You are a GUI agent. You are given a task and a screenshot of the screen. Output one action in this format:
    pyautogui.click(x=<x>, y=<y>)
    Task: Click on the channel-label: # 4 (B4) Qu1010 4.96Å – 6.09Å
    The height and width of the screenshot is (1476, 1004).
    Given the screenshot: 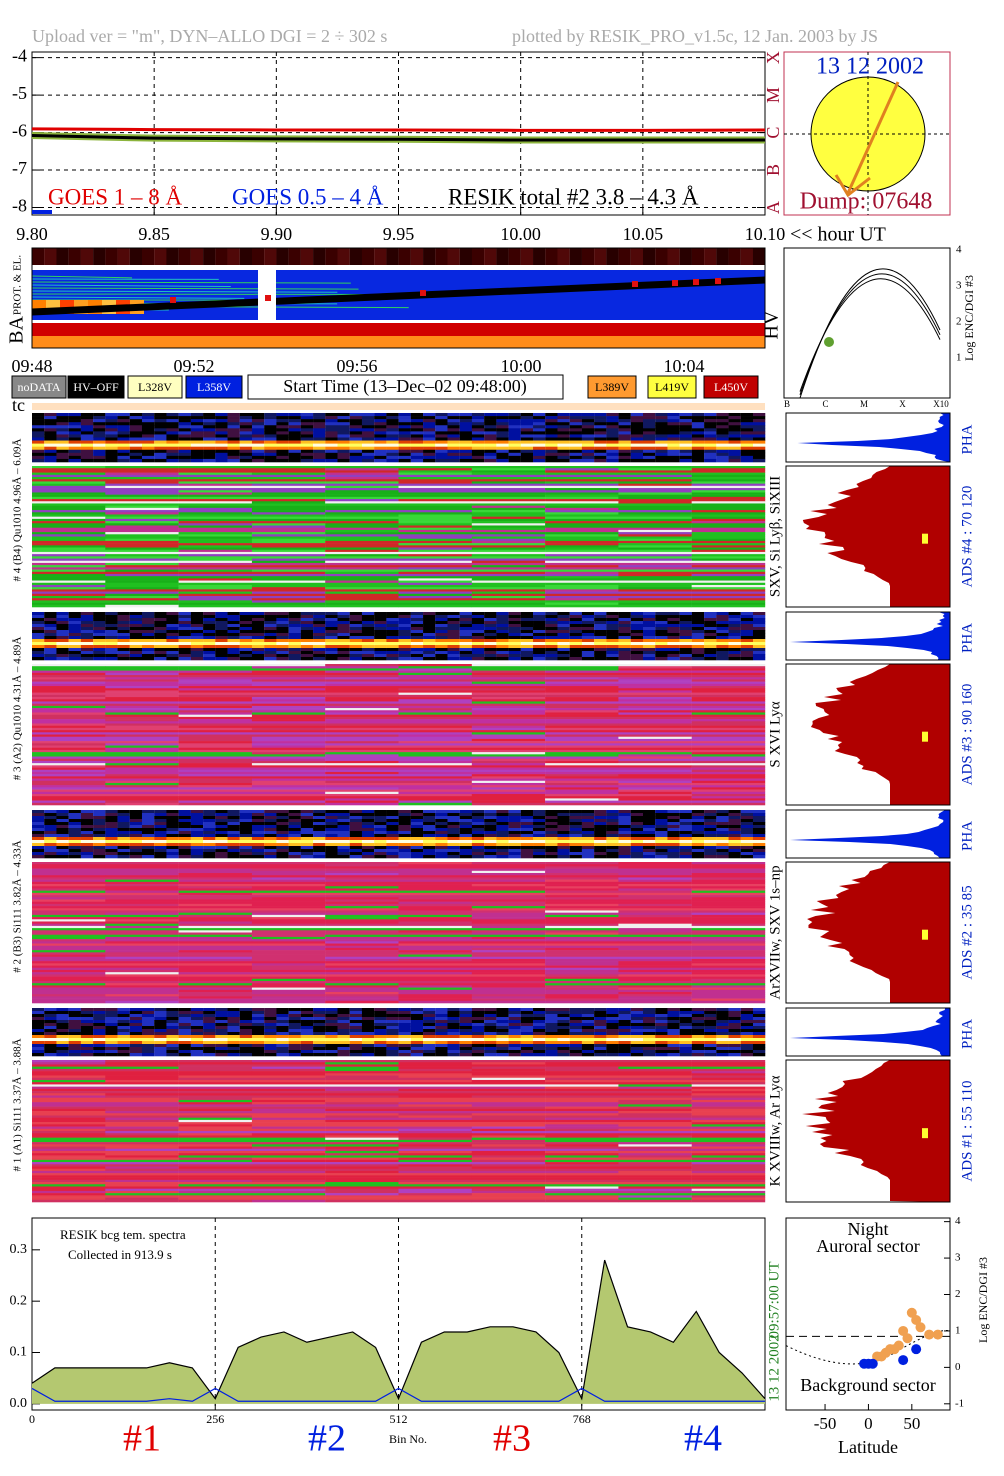 What is the action you would take?
    pyautogui.click(x=18, y=509)
    